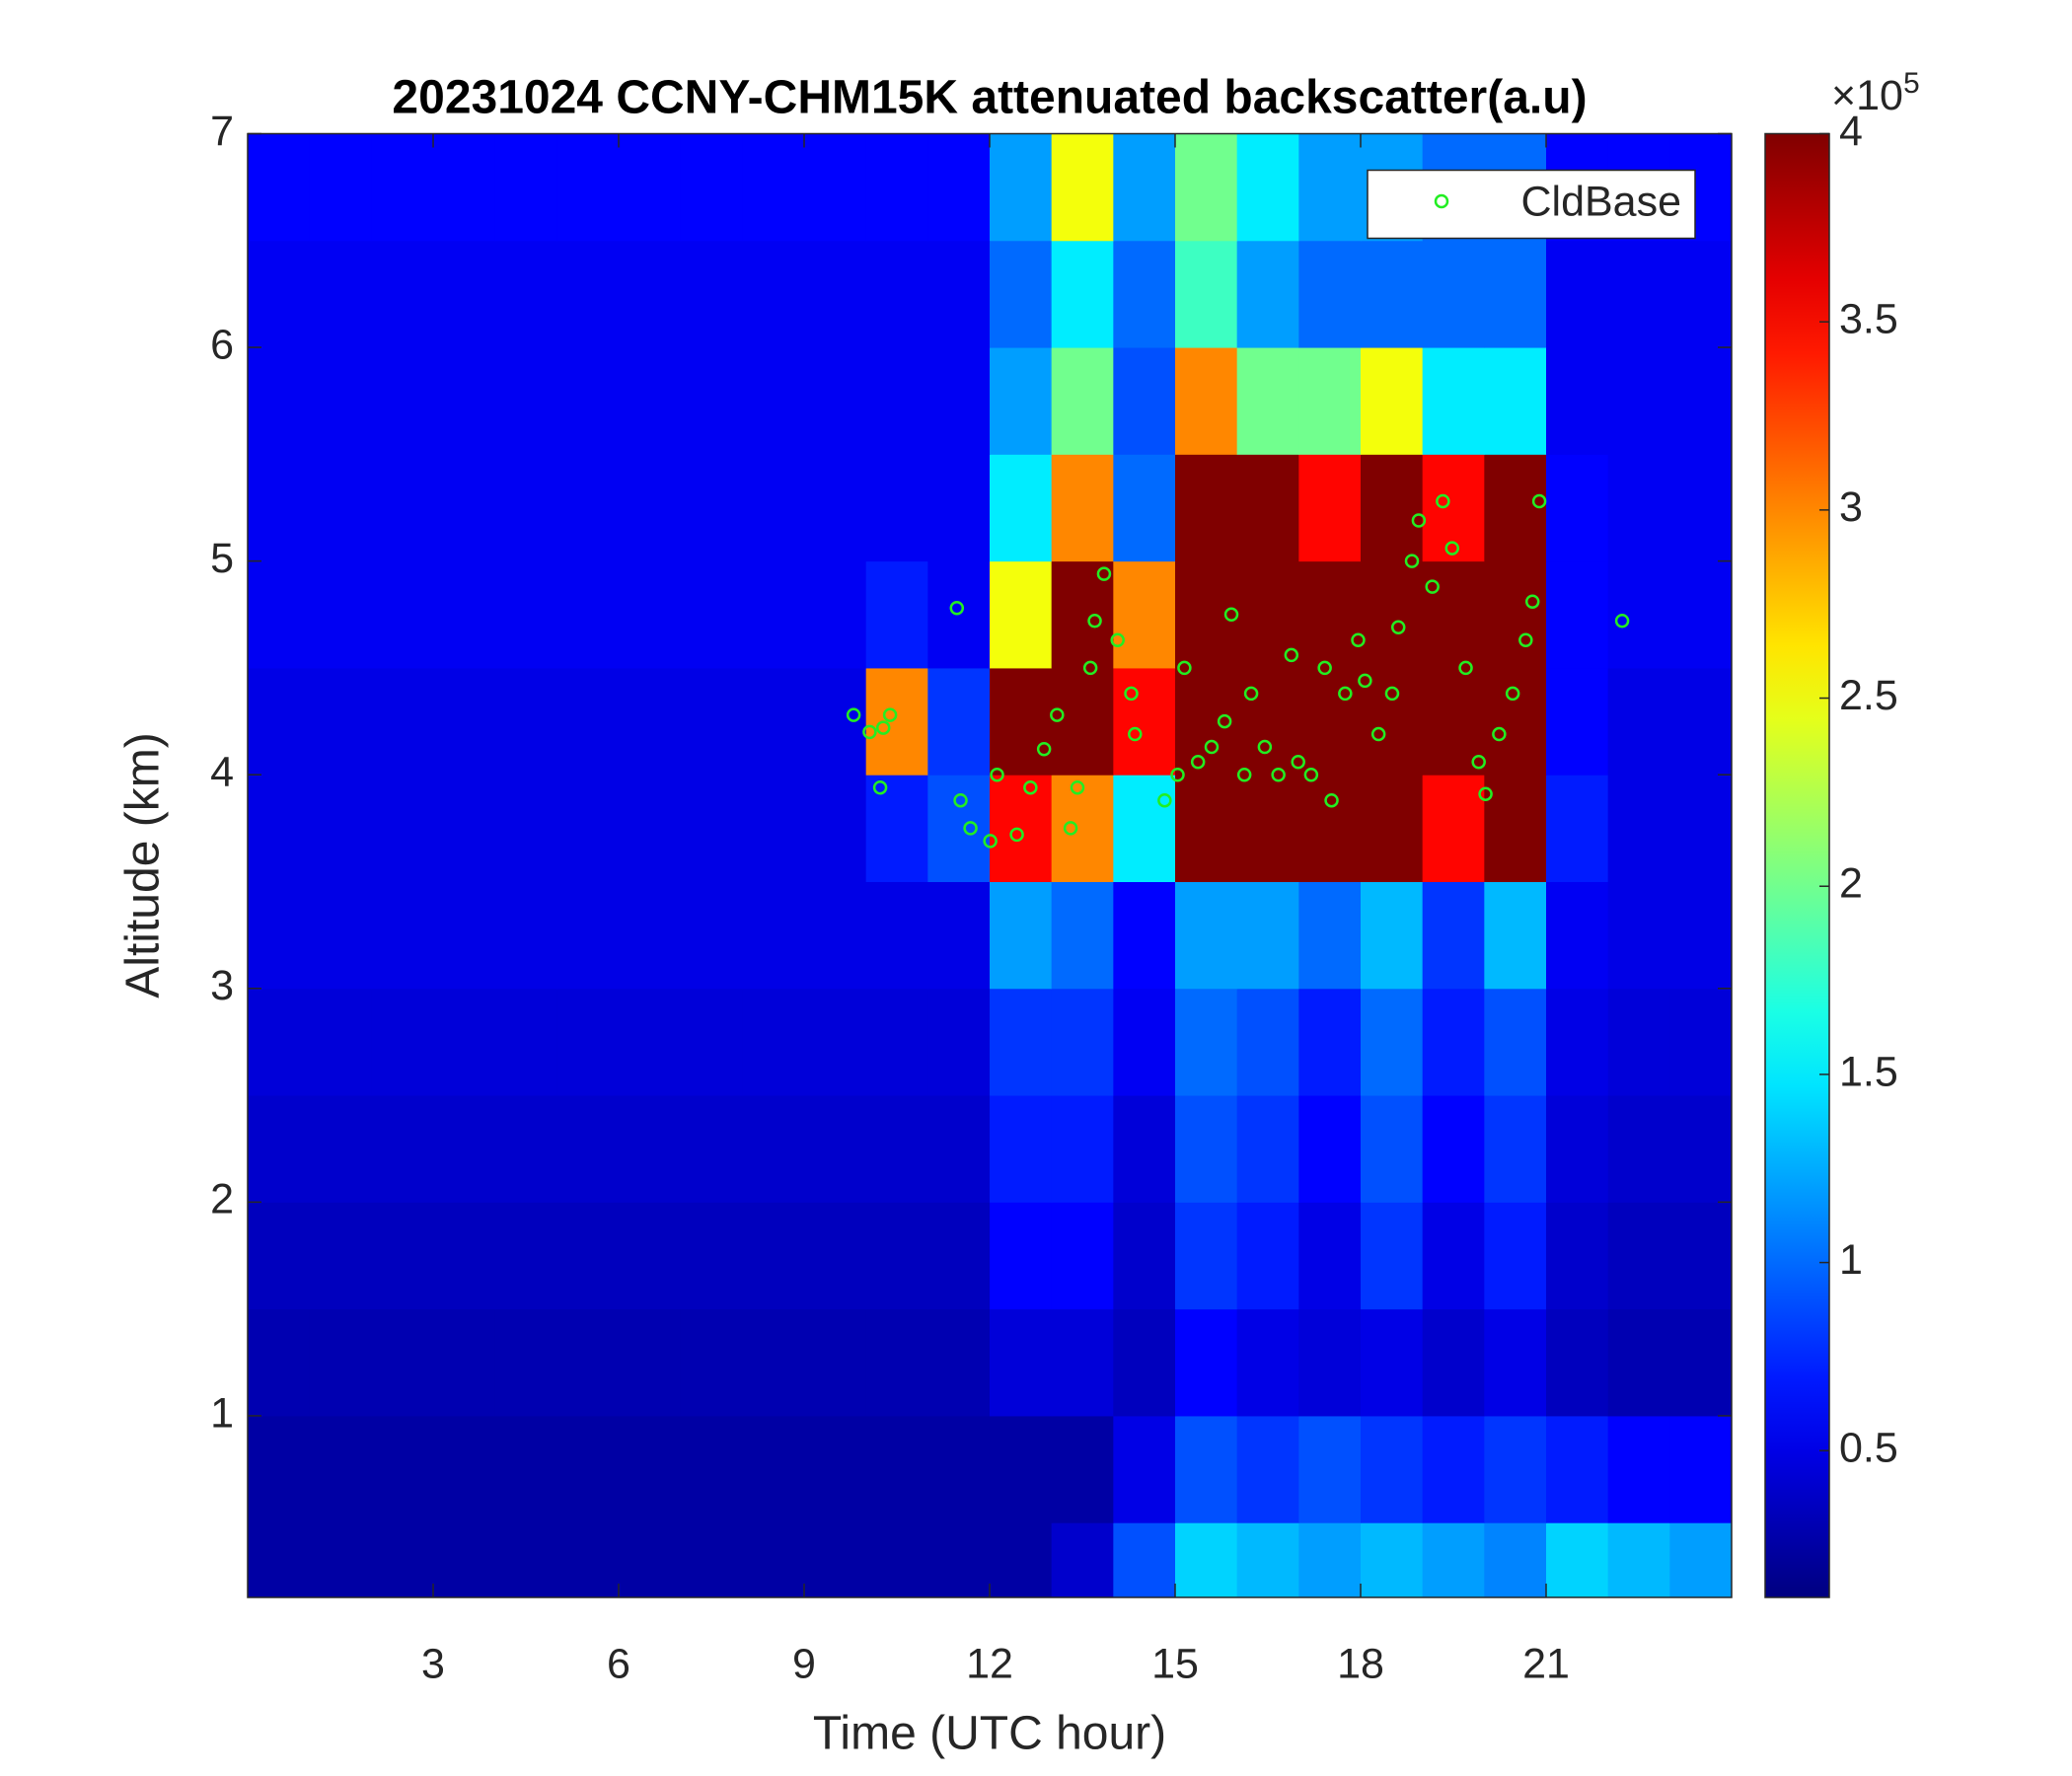  Describe the element at coordinates (222, 773) in the screenshot. I see `y-tick-label: 4` at that location.